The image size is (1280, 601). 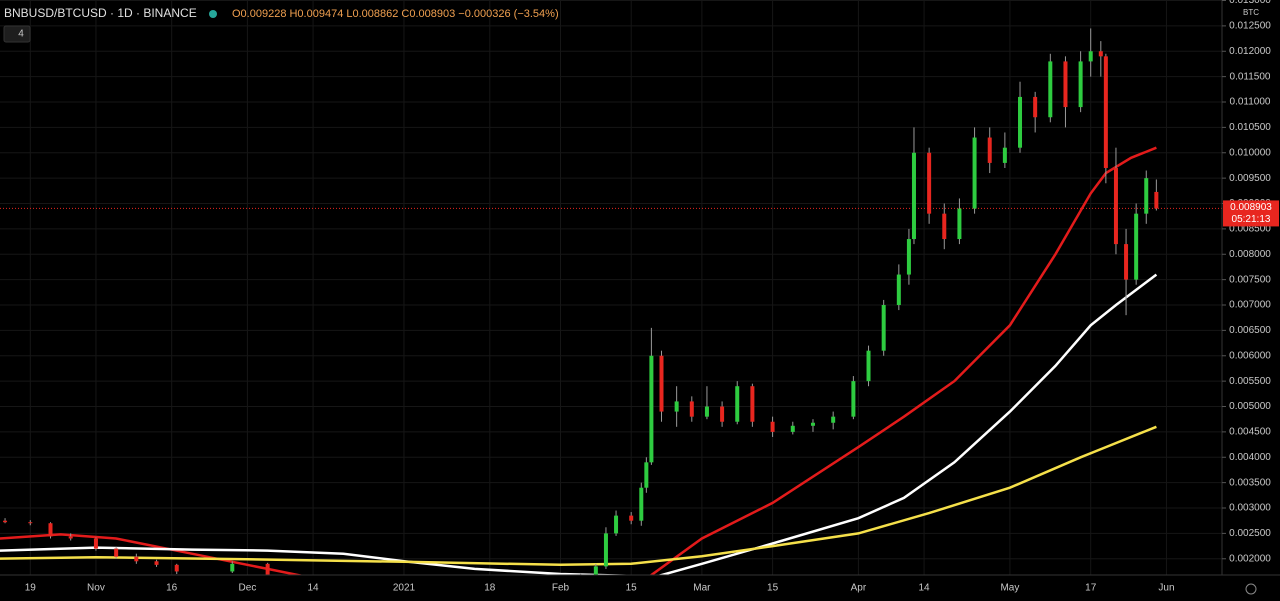 I want to click on y-tick-label: 0.010500, so click(x=1250, y=127).